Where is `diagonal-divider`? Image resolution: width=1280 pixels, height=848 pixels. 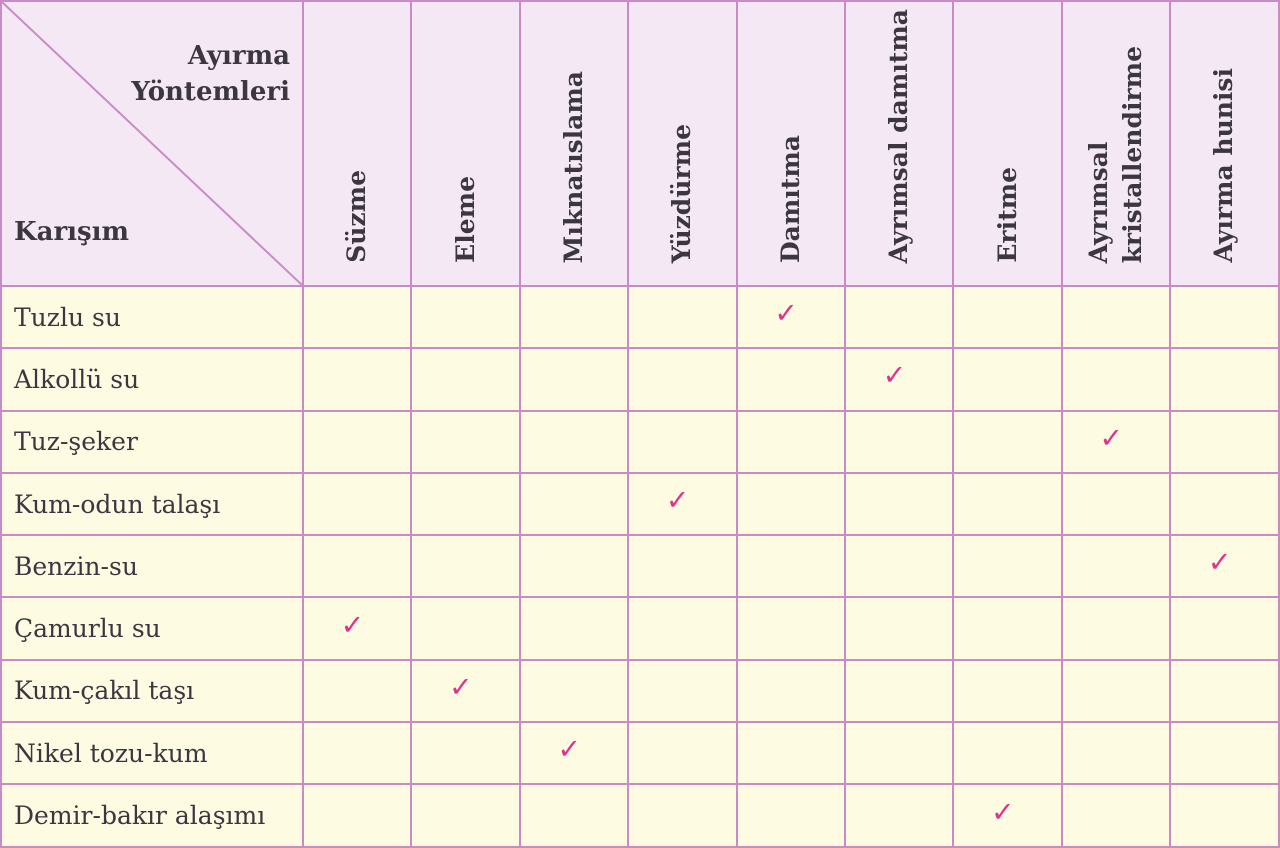 diagonal-divider is located at coordinates (152, 143).